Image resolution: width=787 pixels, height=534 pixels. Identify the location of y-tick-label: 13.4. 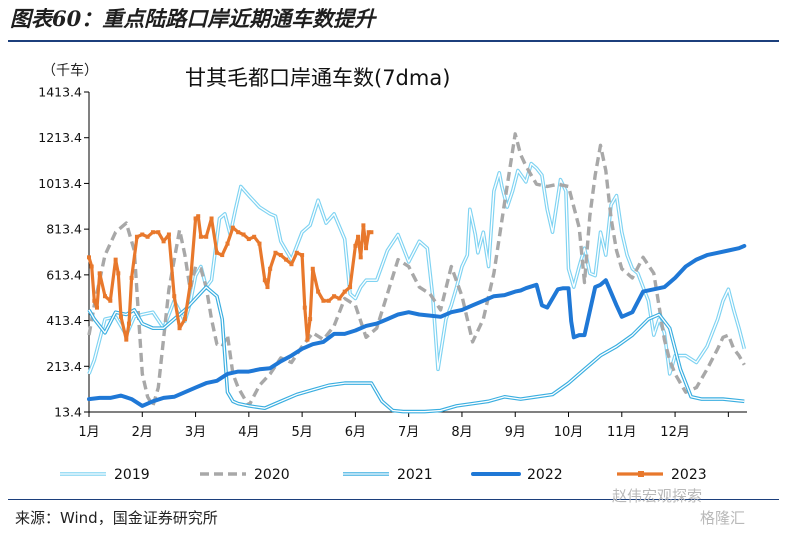
(68, 412).